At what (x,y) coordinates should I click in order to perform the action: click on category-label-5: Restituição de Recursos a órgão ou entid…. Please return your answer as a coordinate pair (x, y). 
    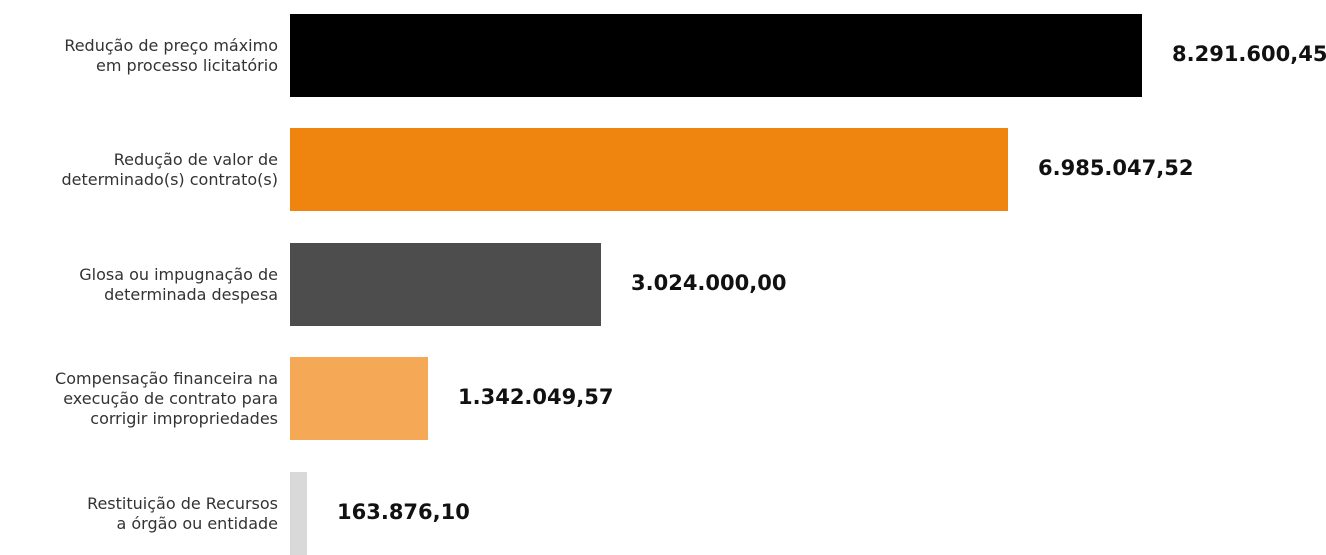
    Looking at the image, I should click on (182, 513).